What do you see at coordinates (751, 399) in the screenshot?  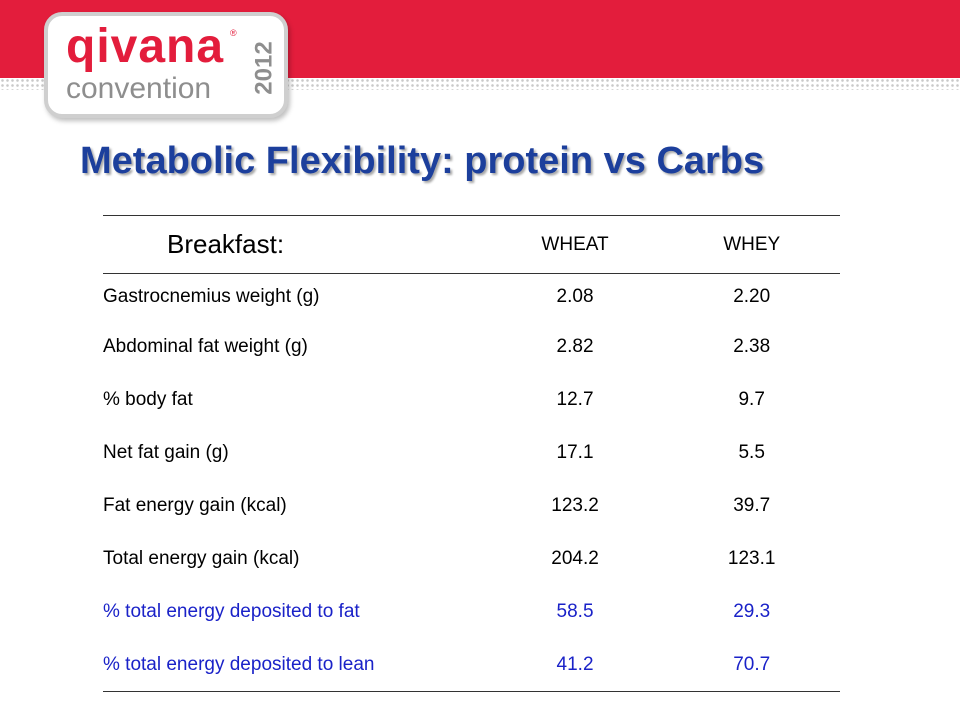 I see `whey-value: 9.7` at bounding box center [751, 399].